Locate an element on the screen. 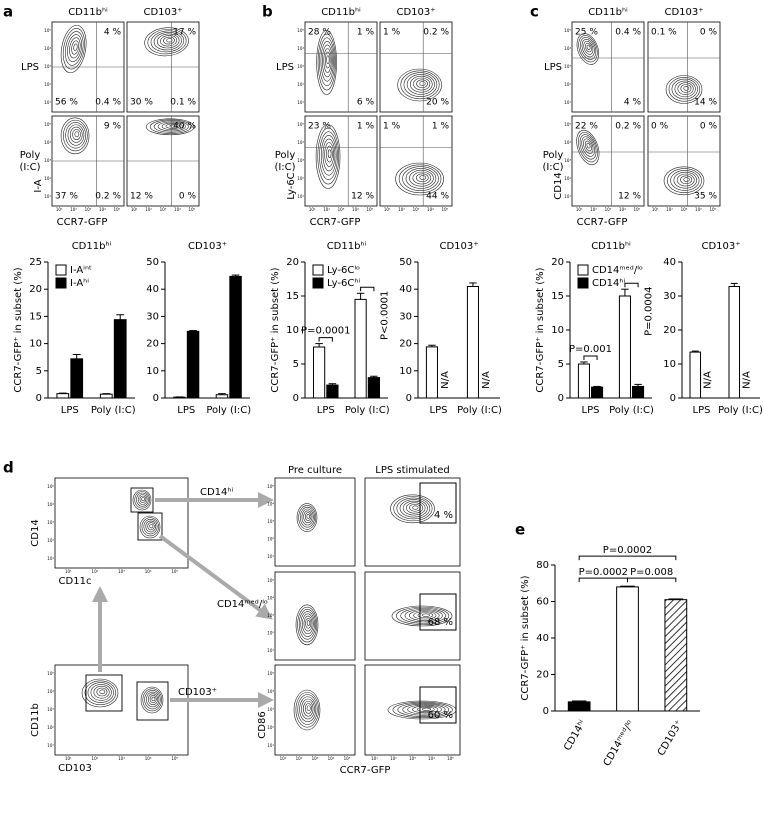 The height and width of the screenshot is (818, 764). y-tick-label: 40 is located at coordinates (669, 262).